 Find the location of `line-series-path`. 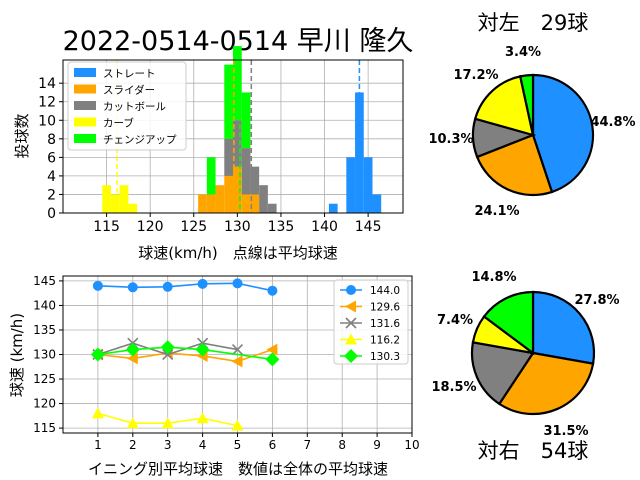

line-series-path is located at coordinates (185, 287).